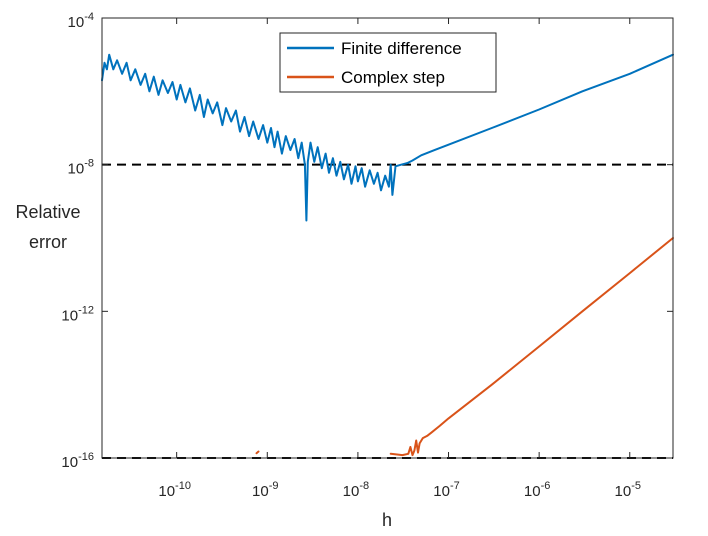  I want to click on legend: Finite difference Complex step, so click(388, 62).